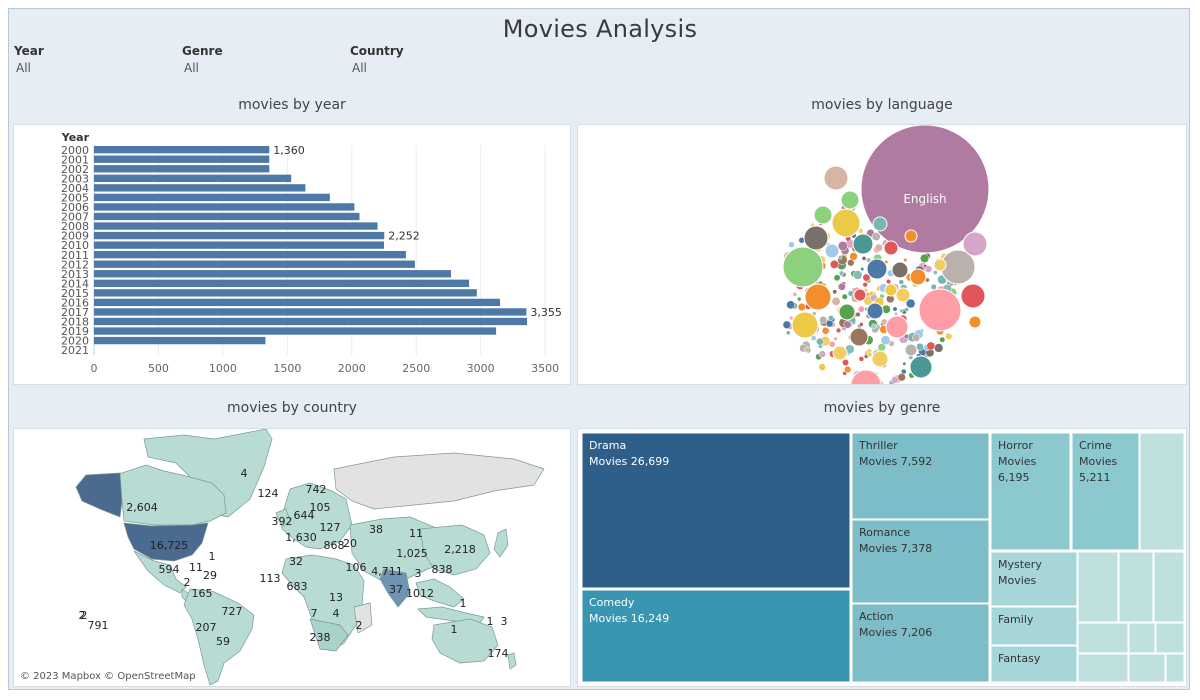  I want to click on map-country-label-34: 4, so click(336, 613).